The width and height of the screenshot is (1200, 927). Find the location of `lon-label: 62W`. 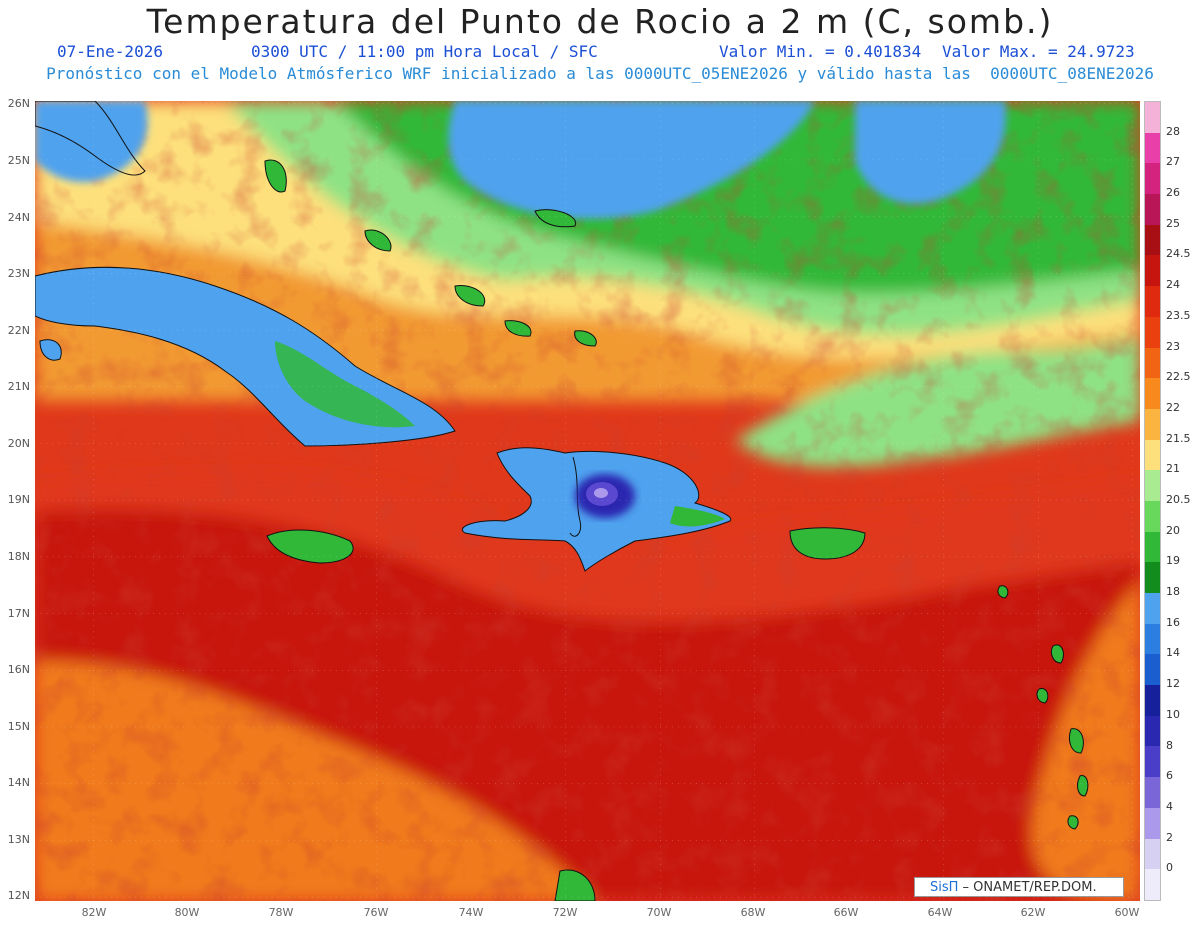

lon-label: 62W is located at coordinates (1033, 912).